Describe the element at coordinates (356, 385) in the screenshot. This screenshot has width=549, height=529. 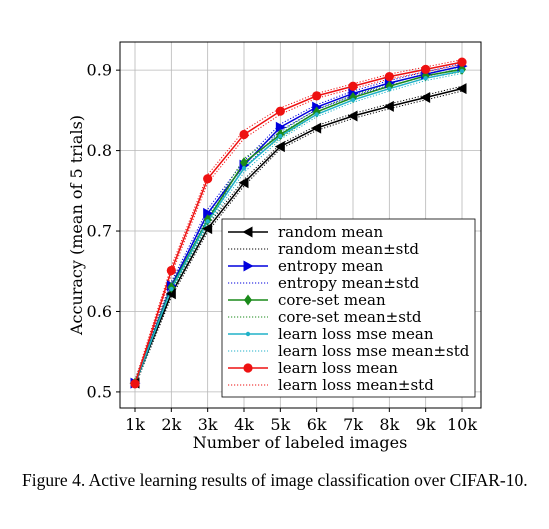
I see `legend-std-label: learn loss mean±std` at that location.